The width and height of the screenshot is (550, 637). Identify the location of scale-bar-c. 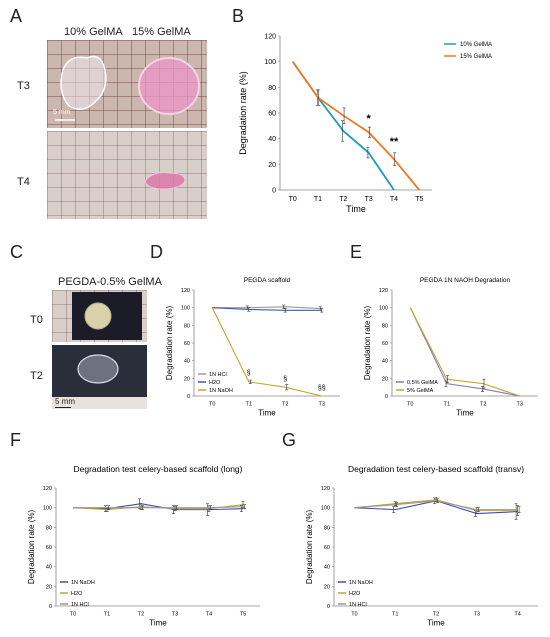
(63, 407).